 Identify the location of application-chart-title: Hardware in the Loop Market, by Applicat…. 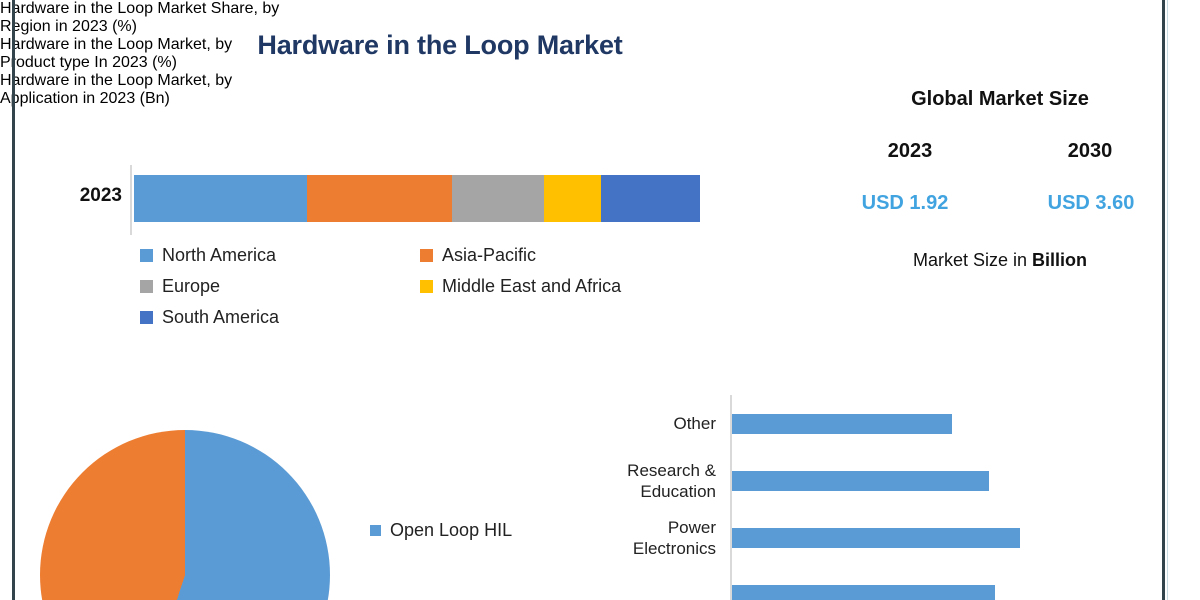
(225, 90).